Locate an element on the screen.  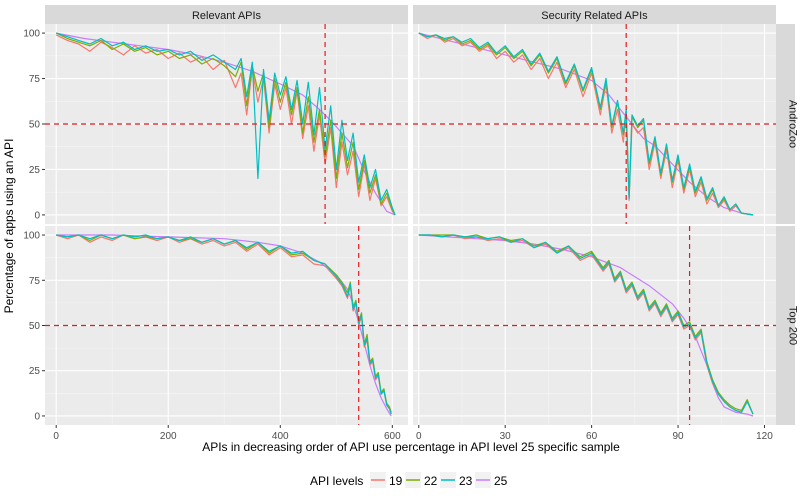
x-tick-label: 400 is located at coordinates (280, 436).